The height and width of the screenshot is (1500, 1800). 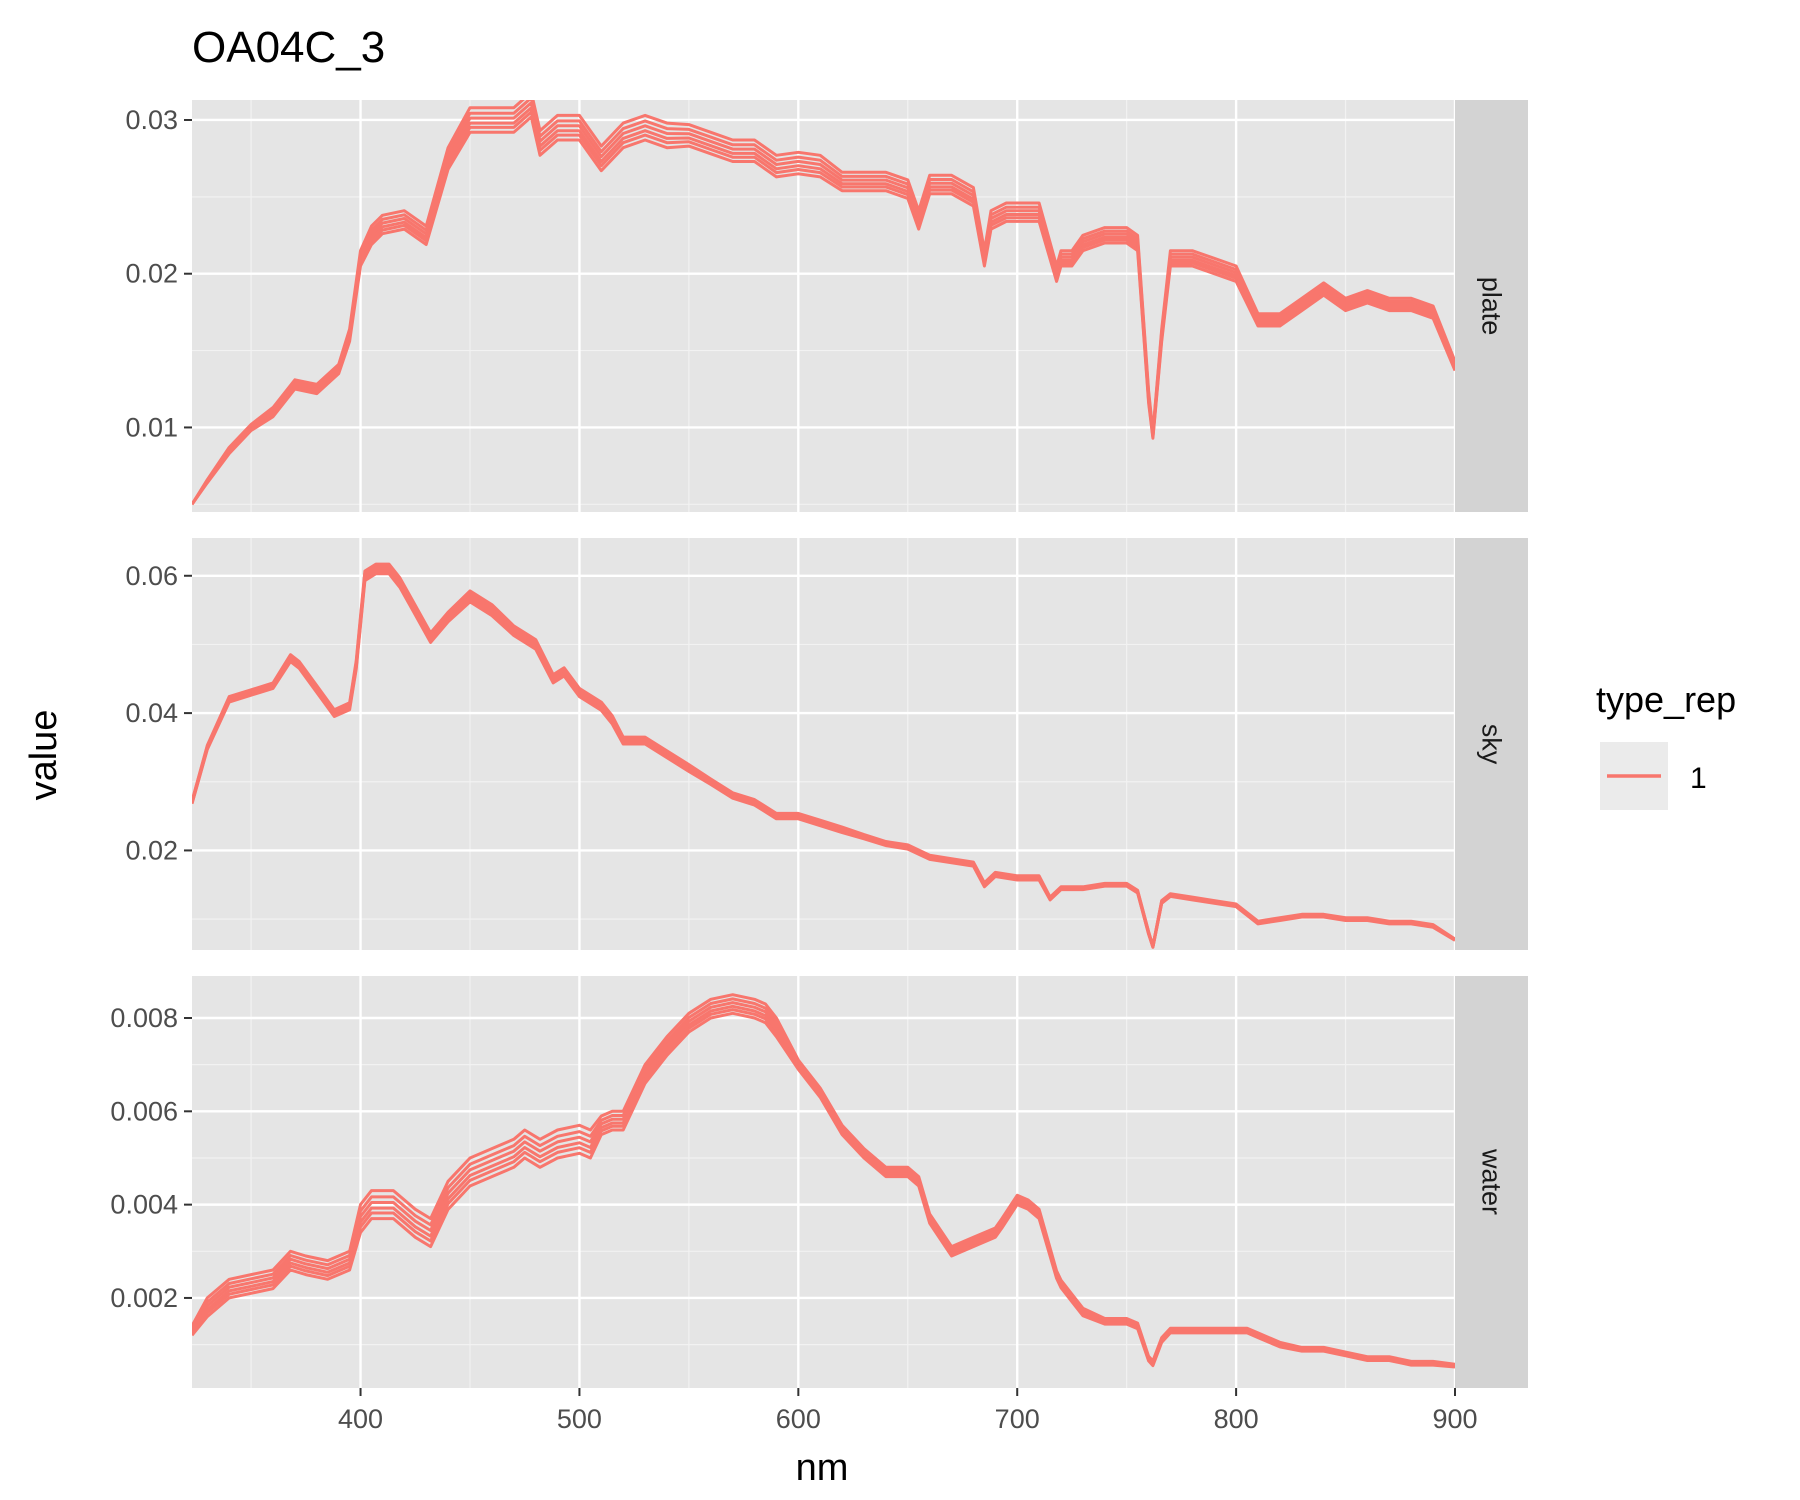 What do you see at coordinates (1454, 1419) in the screenshot?
I see `x-tick-label: 900` at bounding box center [1454, 1419].